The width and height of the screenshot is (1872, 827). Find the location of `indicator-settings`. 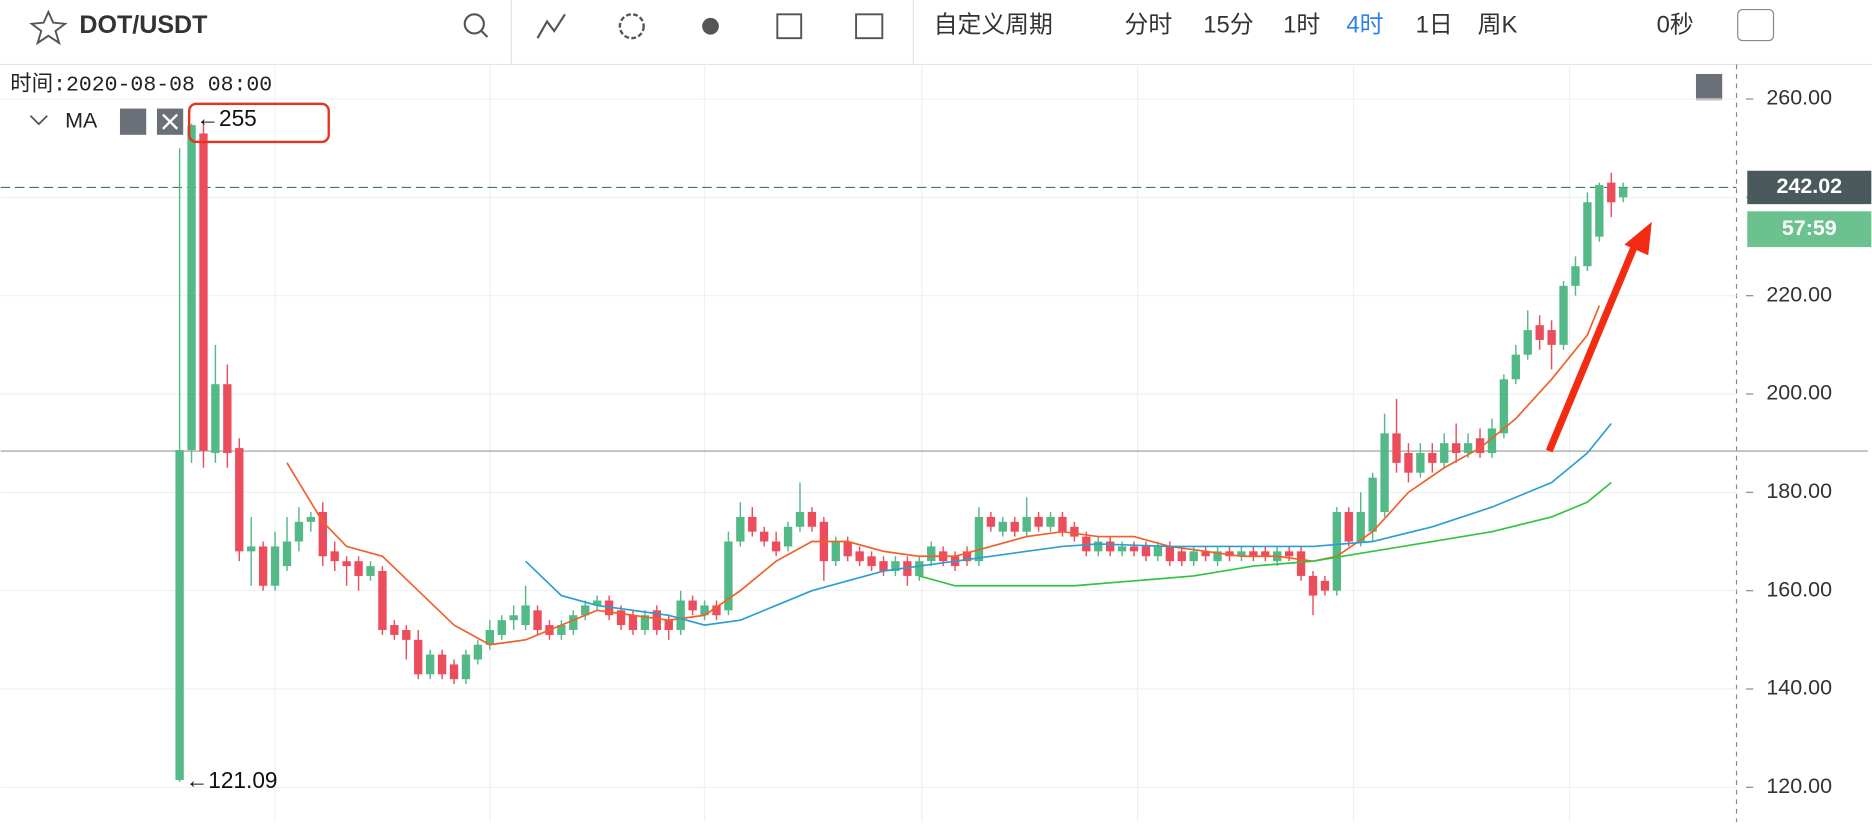

indicator-settings is located at coordinates (133, 121).